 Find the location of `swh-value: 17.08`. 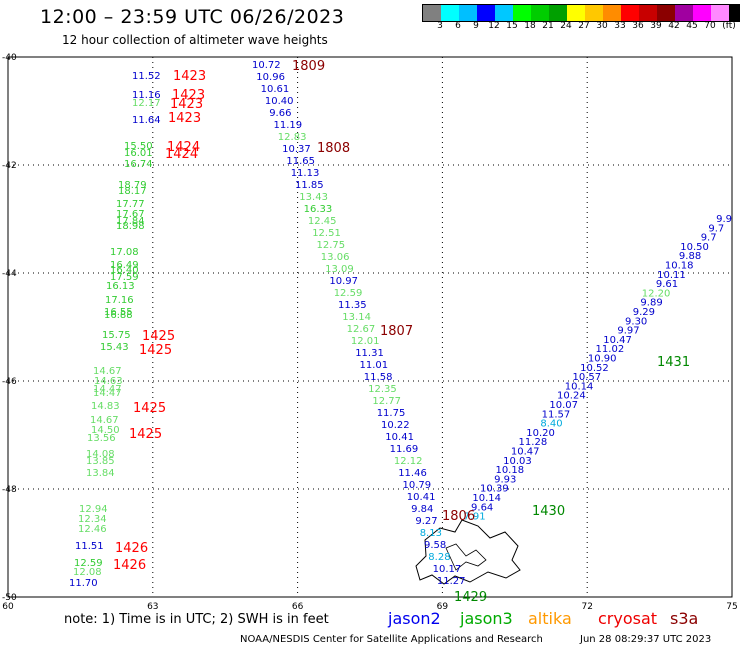

swh-value: 17.08 is located at coordinates (124, 252).